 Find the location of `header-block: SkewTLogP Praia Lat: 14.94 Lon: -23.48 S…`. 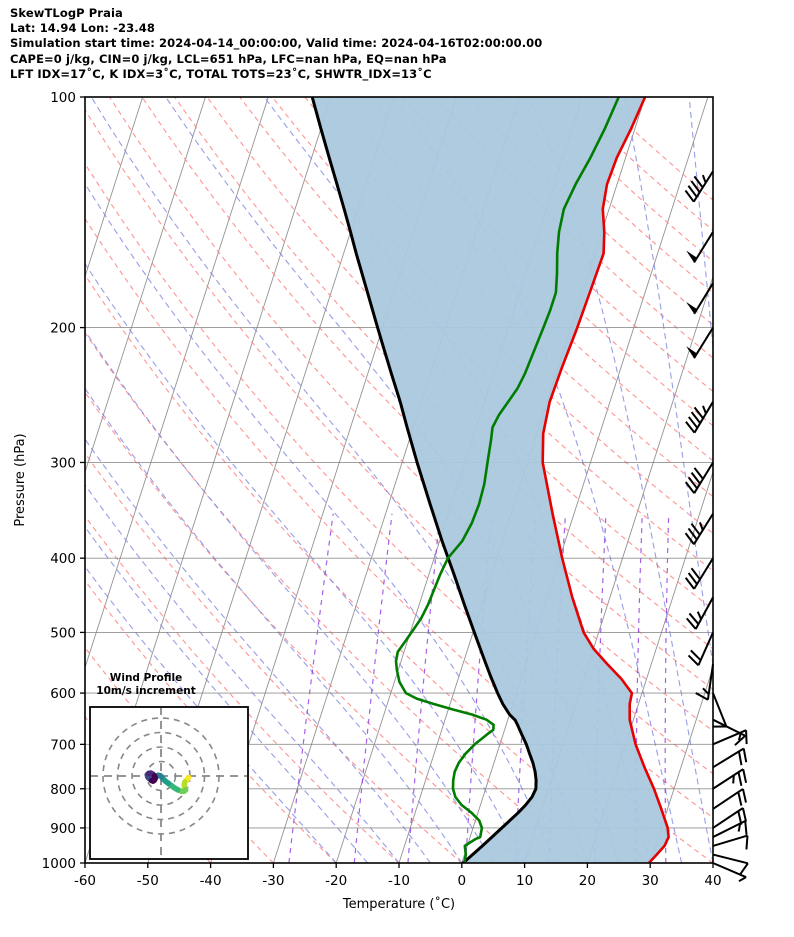

header-block: SkewTLogP Praia Lat: 14.94 Lon: -23.48 S… is located at coordinates (276, 44).